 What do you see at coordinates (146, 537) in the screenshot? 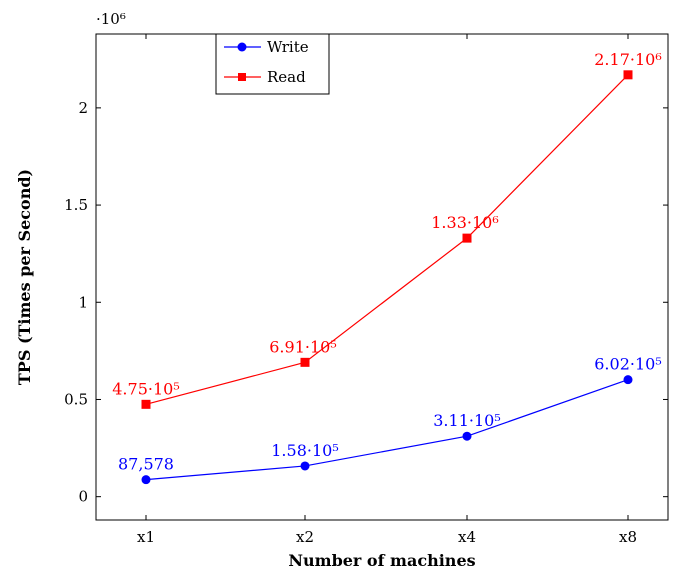
I see `x-tick-label: x1` at bounding box center [146, 537].